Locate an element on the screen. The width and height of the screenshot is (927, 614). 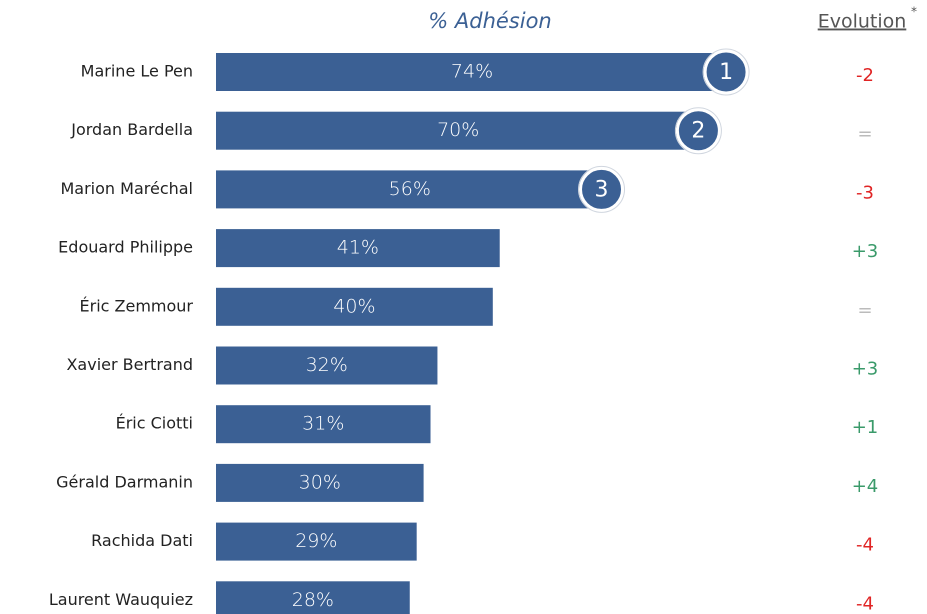
evolution-note: * is located at coordinates (914, 12).